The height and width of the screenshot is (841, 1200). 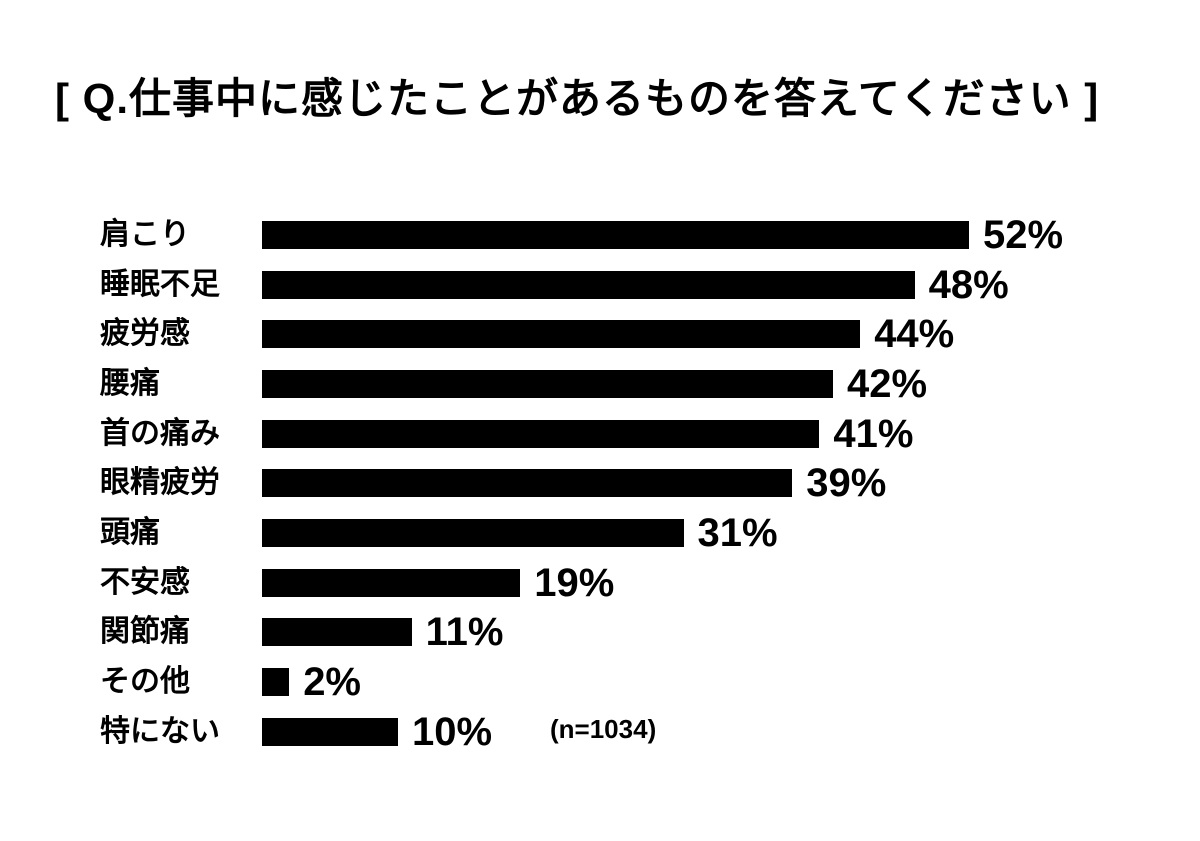 I want to click on category-label: 頭痛, so click(x=130, y=532).